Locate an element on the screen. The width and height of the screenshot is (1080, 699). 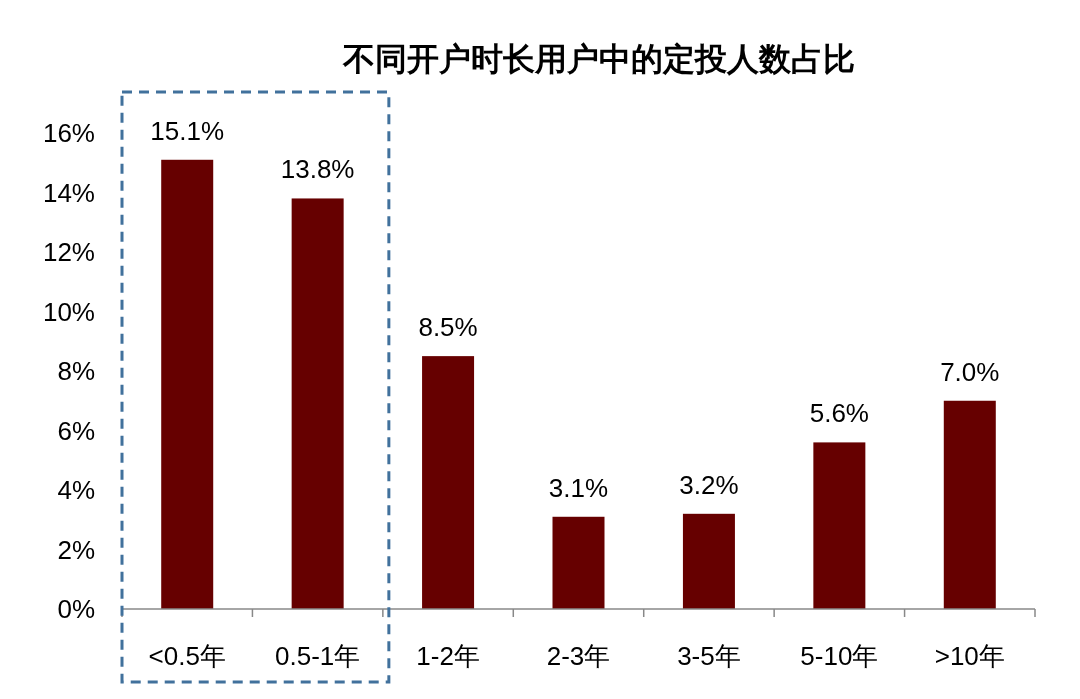
y-tick-label: 0% is located at coordinates (76, 609).